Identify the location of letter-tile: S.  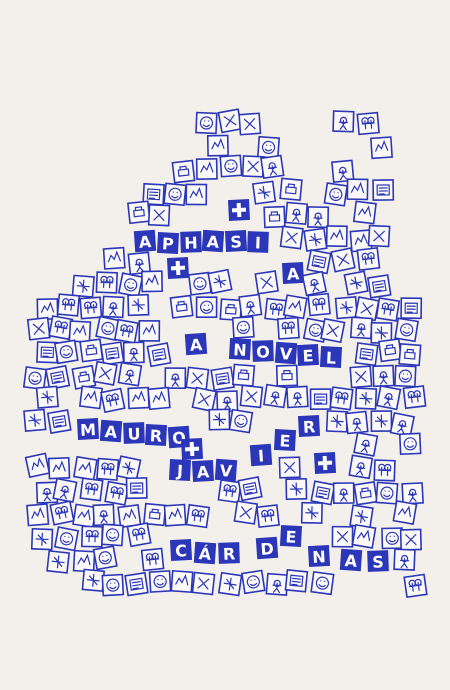
(378, 561).